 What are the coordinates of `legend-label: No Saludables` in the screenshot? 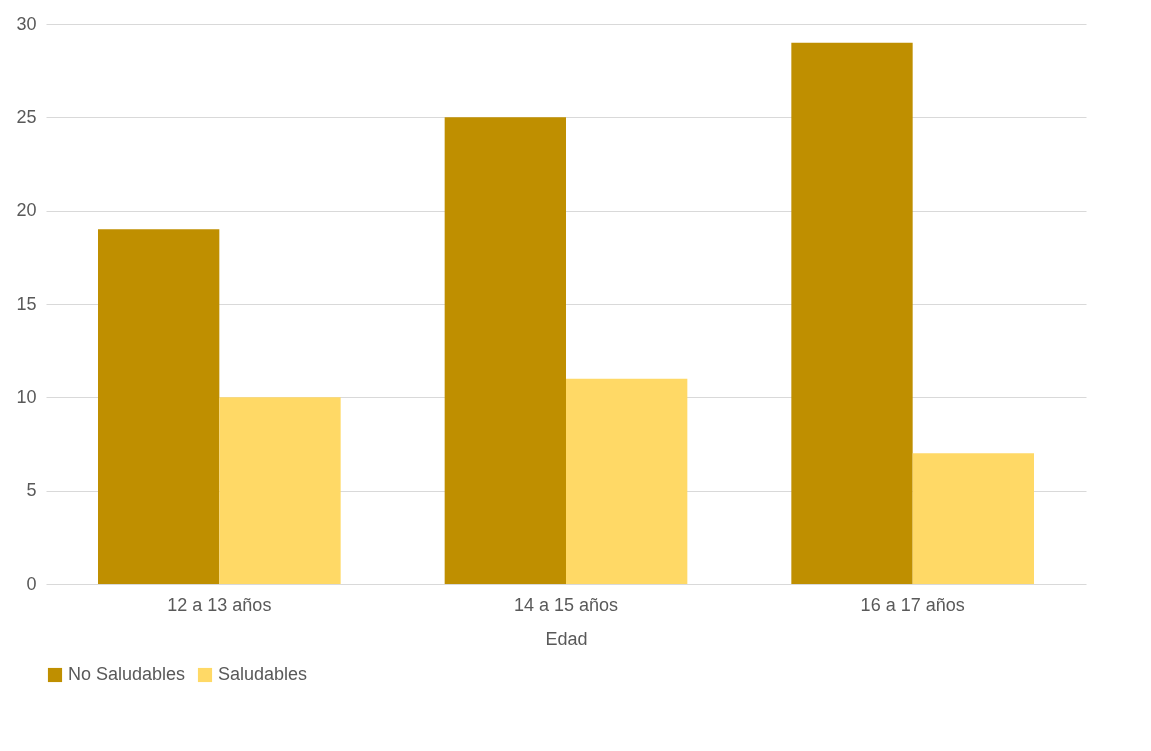 It's located at (127, 674).